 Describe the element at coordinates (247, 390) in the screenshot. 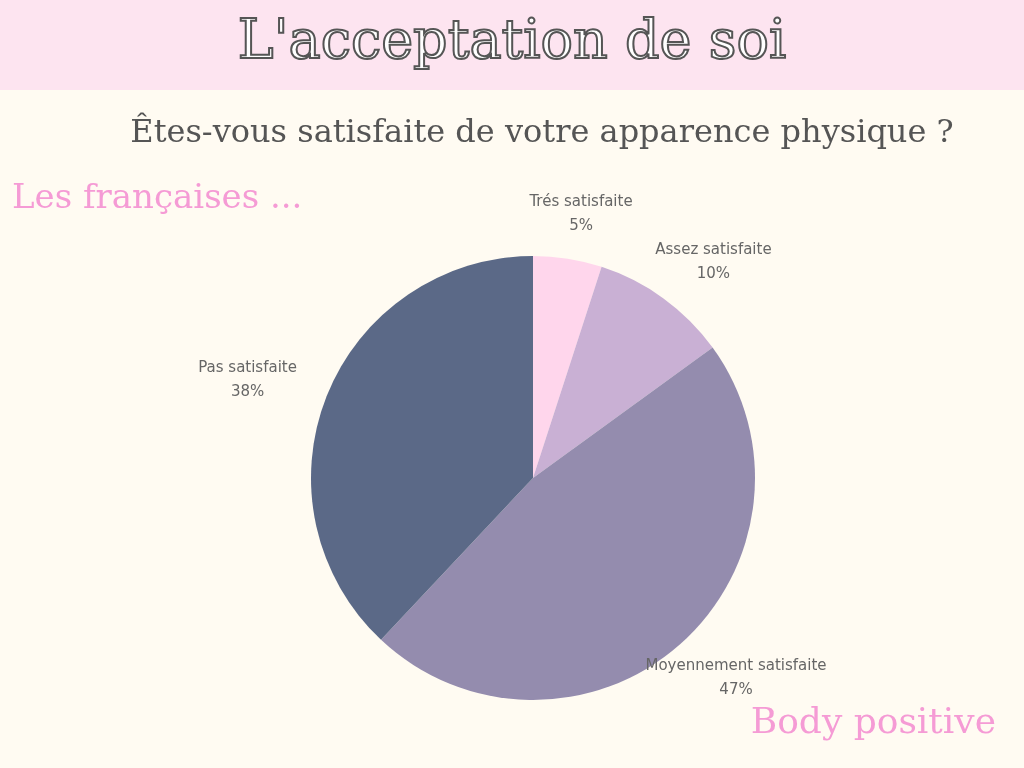

I see `data-label: 38%` at that location.